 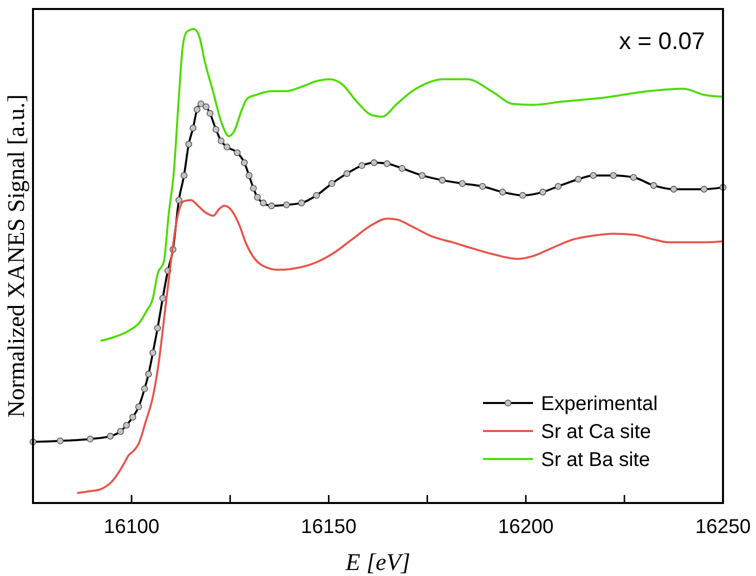 What do you see at coordinates (723, 527) in the screenshot?
I see `x-tick-label: 16250` at bounding box center [723, 527].